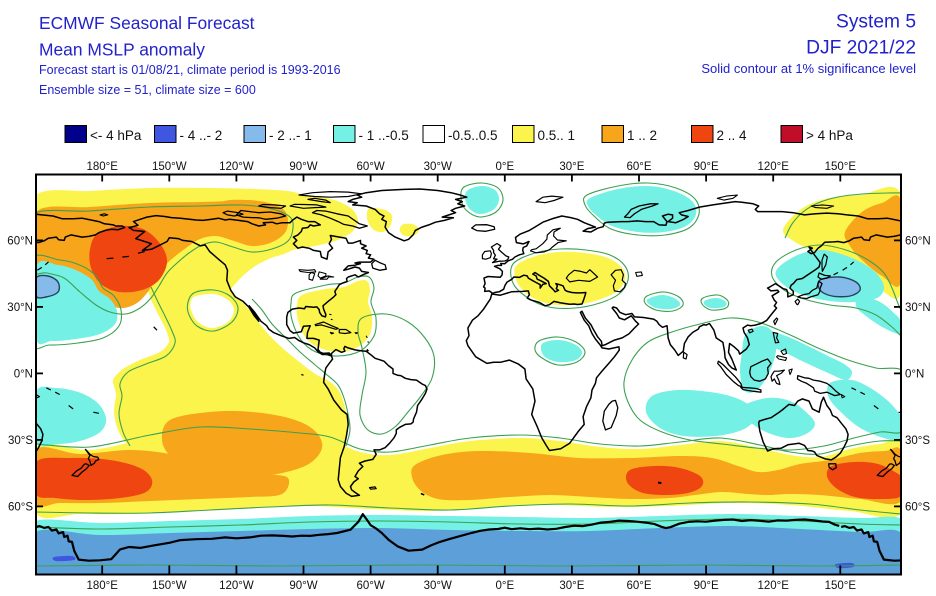 This screenshot has width=936, height=596. I want to click on svg-text: Mean MSLP anomaly, so click(122, 50).